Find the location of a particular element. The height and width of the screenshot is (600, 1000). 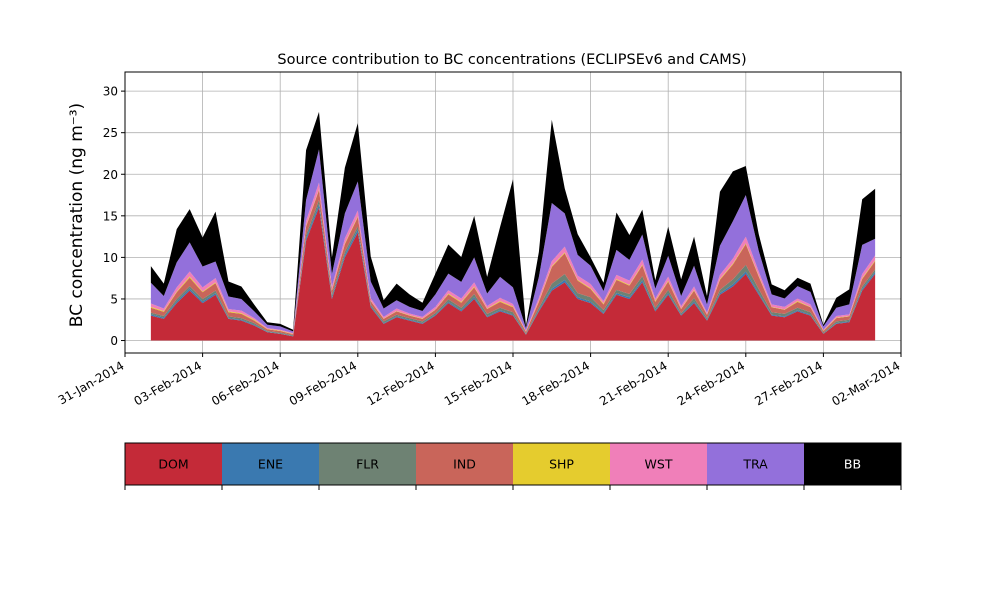

y-axis: 0 5 10 15 20 25 30 is located at coordinates (114, 216).